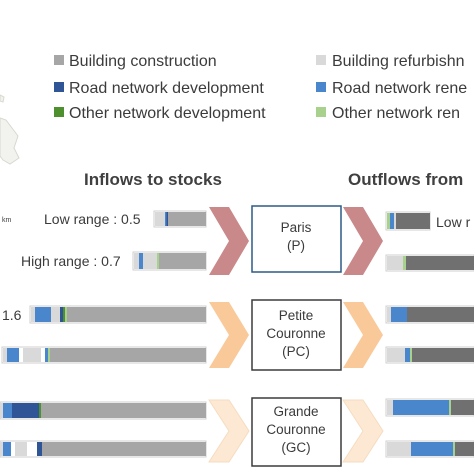 The height and width of the screenshot is (474, 474). What do you see at coordinates (92, 219) in the screenshot?
I see `paris-low-range-label: Low range : 0.5` at bounding box center [92, 219].